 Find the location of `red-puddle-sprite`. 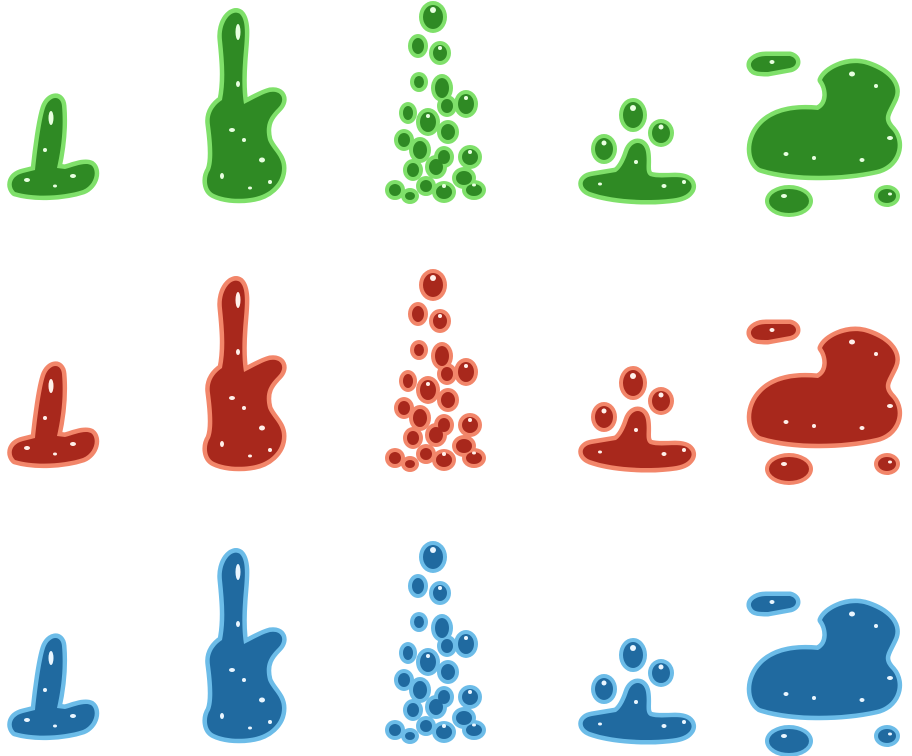

red-puddle-sprite is located at coordinates (824, 402).